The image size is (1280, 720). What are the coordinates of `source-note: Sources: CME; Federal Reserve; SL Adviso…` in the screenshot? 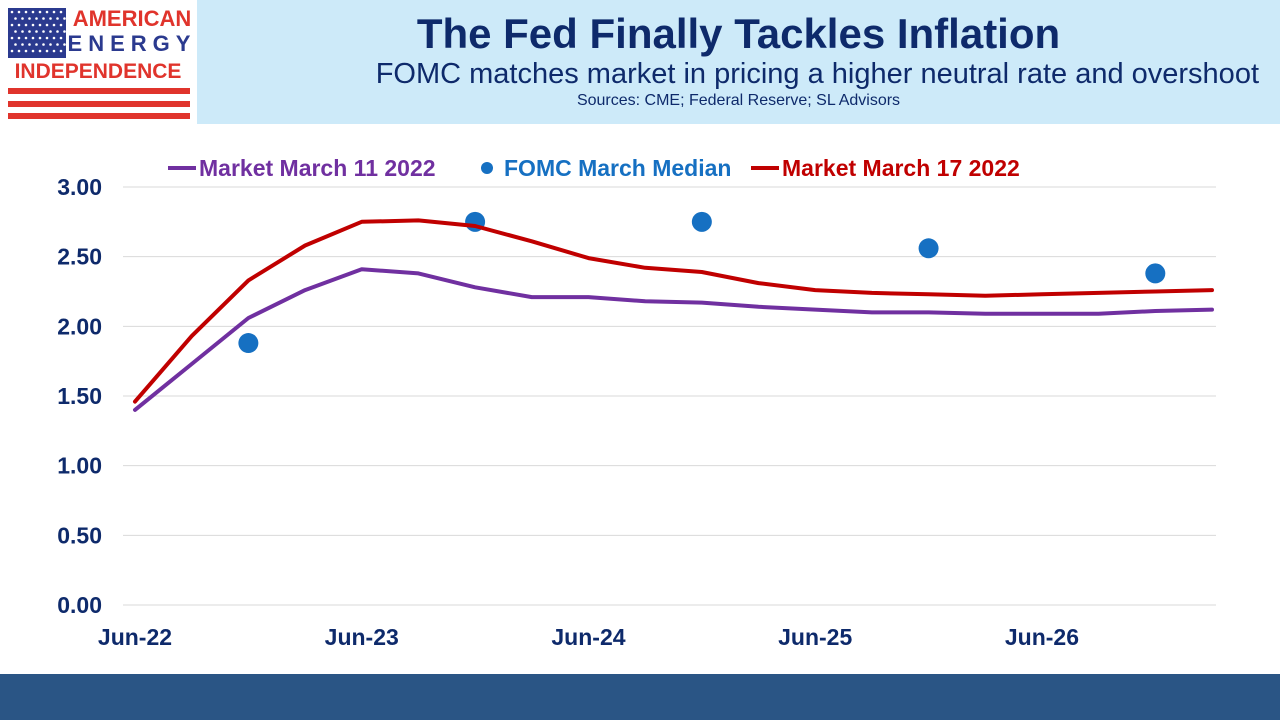 It's located at (738, 100).